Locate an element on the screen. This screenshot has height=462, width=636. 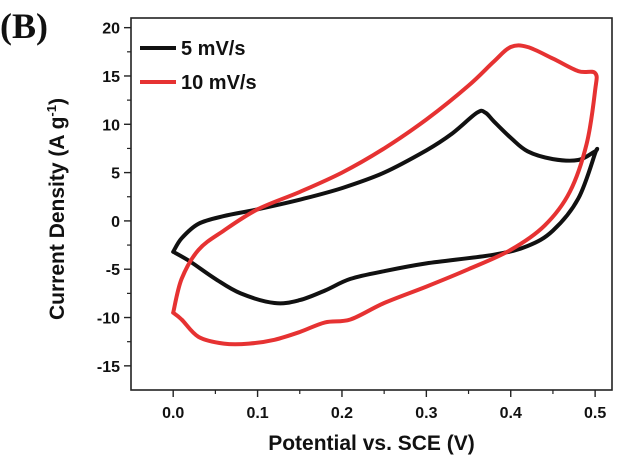
y-tick-label: 15 is located at coordinates (111, 77).